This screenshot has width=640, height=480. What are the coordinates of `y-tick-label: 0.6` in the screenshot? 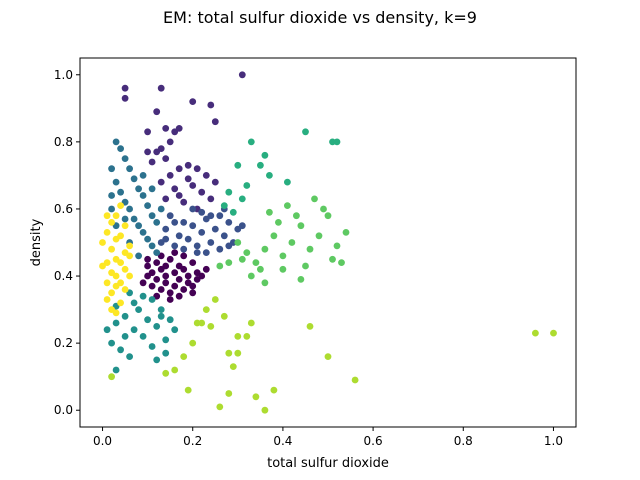 It's located at (63, 209).